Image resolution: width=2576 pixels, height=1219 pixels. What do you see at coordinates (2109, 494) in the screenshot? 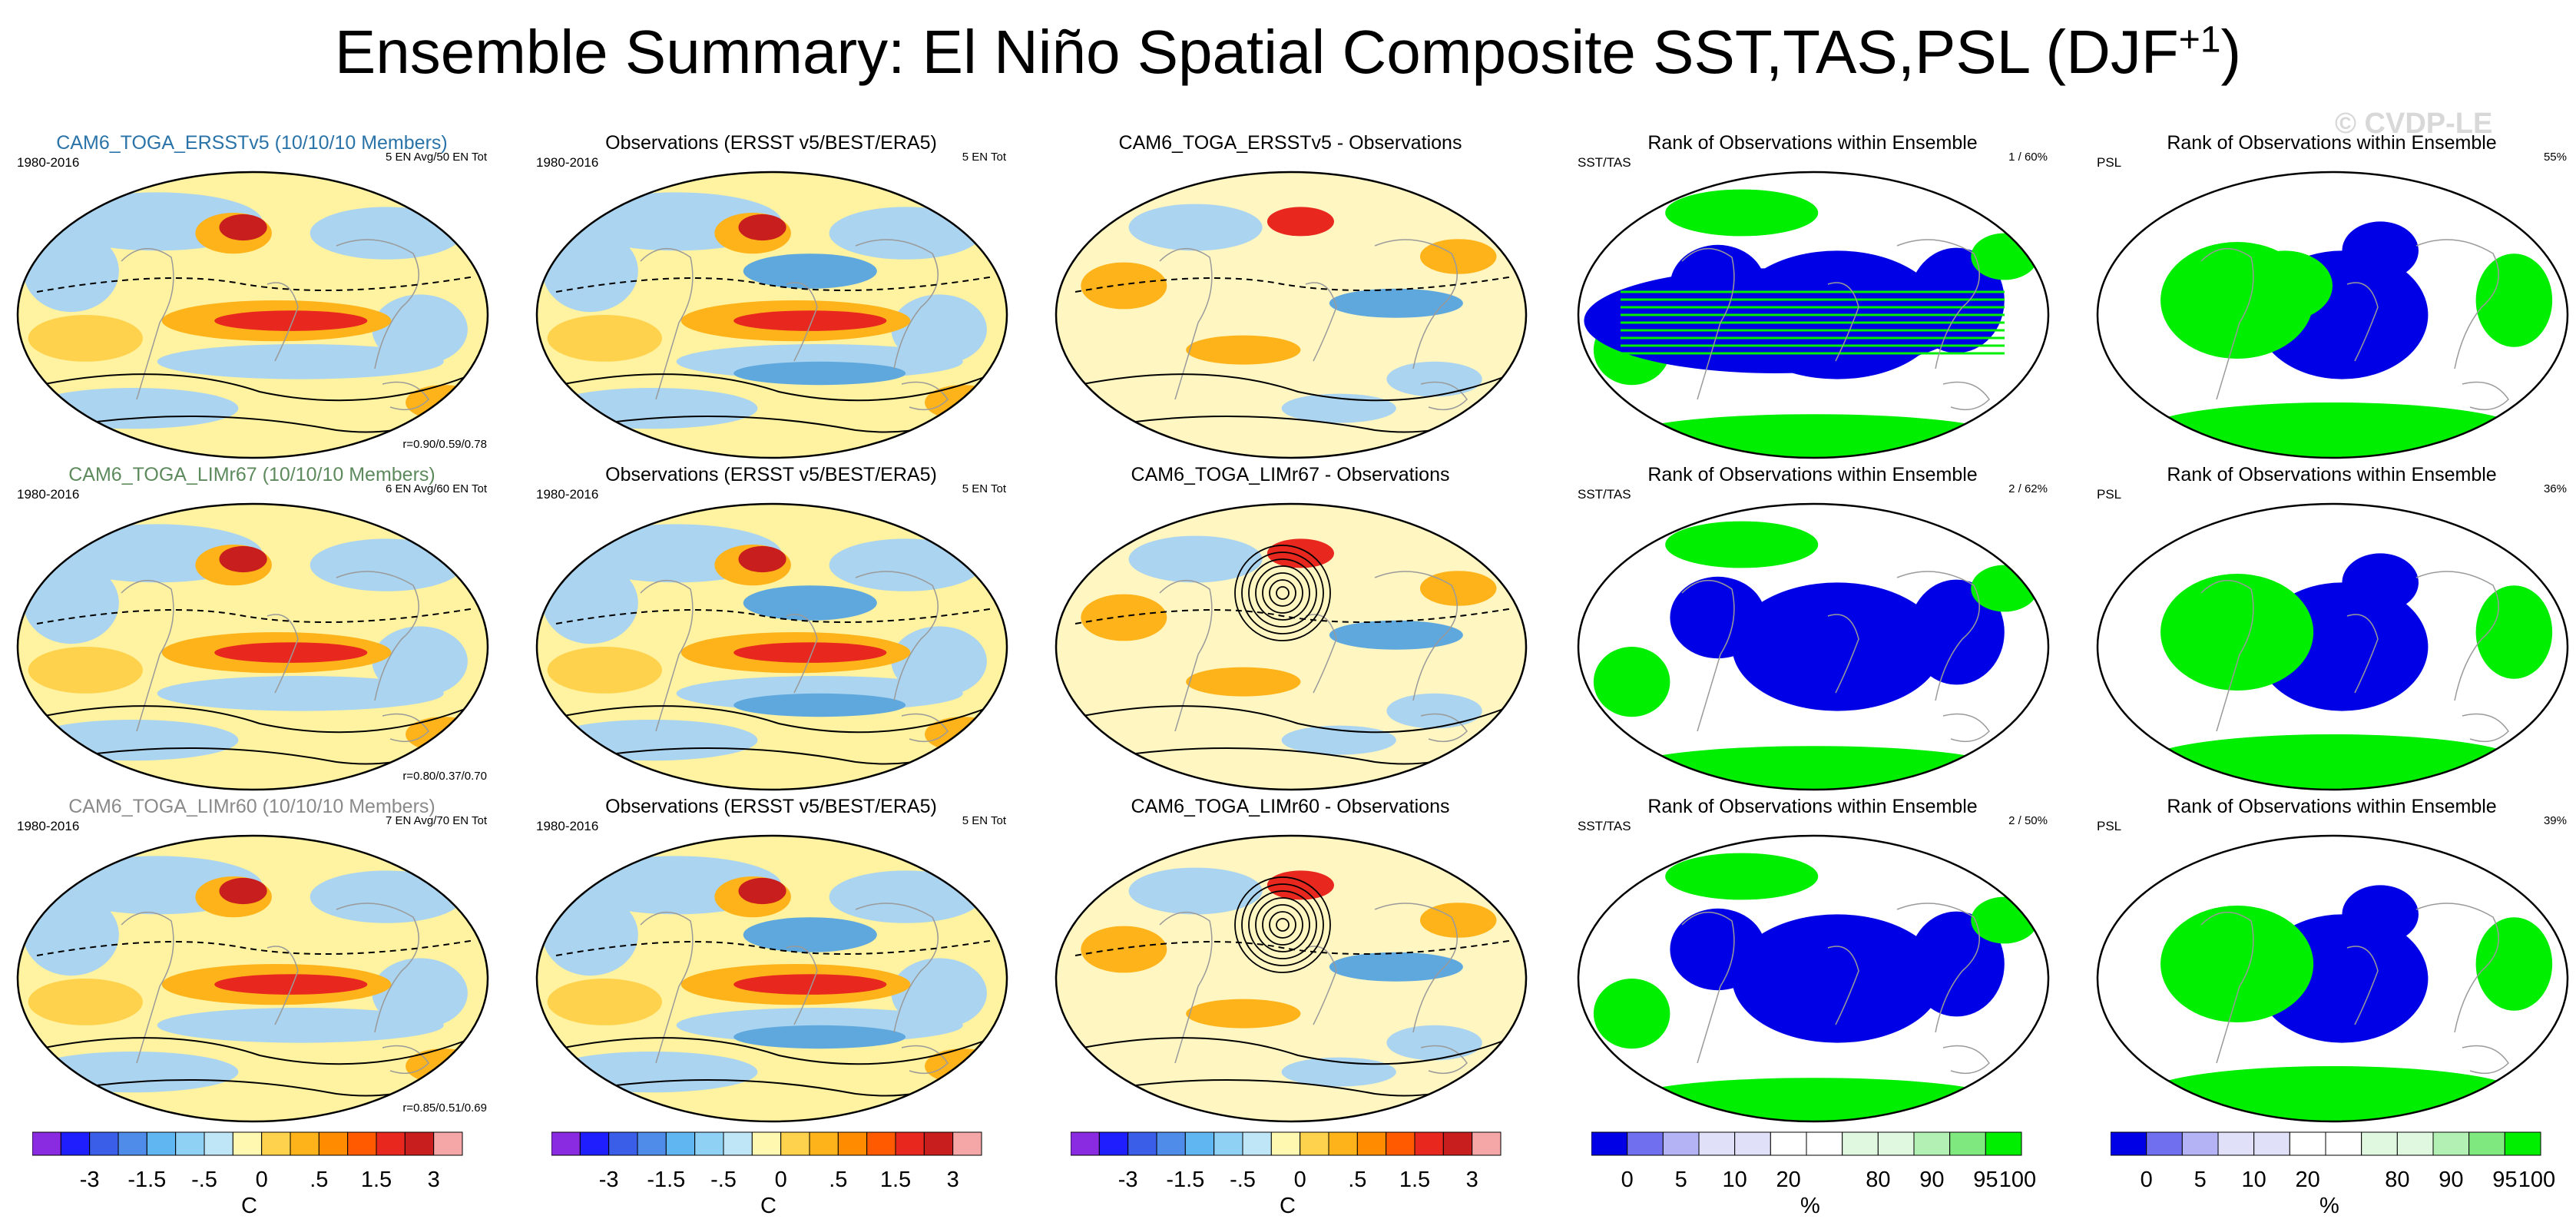
I see `variable-label: PSL` at bounding box center [2109, 494].